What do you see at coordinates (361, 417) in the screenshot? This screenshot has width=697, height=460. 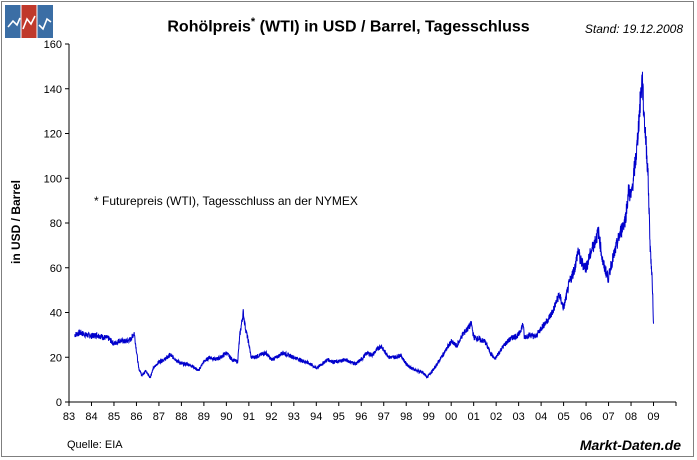 I see `x-tick-label: 96` at bounding box center [361, 417].